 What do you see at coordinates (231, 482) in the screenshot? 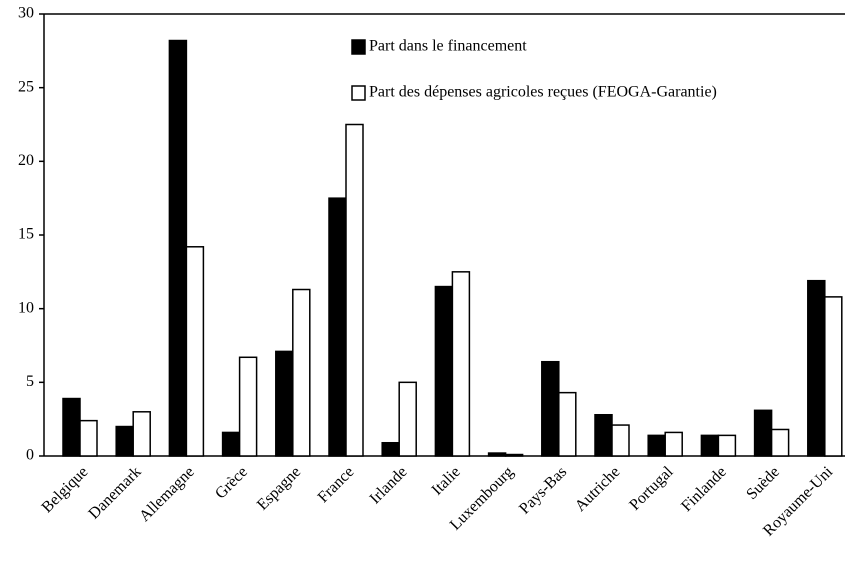
I see `x-tick-label: Grèce` at bounding box center [231, 482].